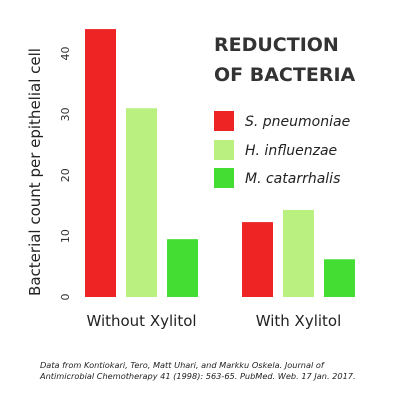 The height and width of the screenshot is (400, 400). I want to click on y-axis-label: Bacterial count per epithelial cell, so click(35, 172).